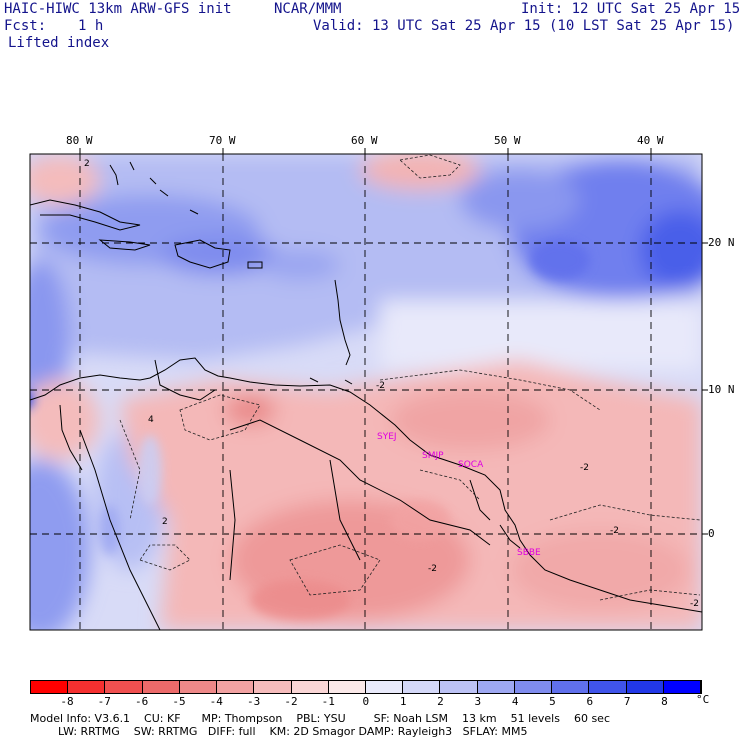  What do you see at coordinates (67, 701) in the screenshot?
I see `colorbar-tick-label: -8` at bounding box center [67, 701].